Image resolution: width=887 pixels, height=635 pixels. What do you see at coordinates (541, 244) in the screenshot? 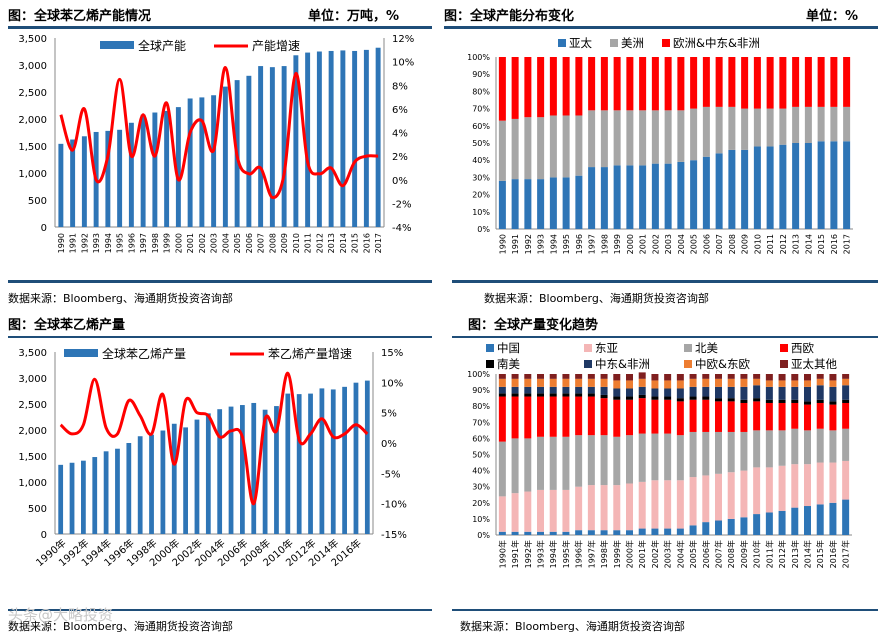
I see `x-tick-label: 1993` at bounding box center [541, 244].